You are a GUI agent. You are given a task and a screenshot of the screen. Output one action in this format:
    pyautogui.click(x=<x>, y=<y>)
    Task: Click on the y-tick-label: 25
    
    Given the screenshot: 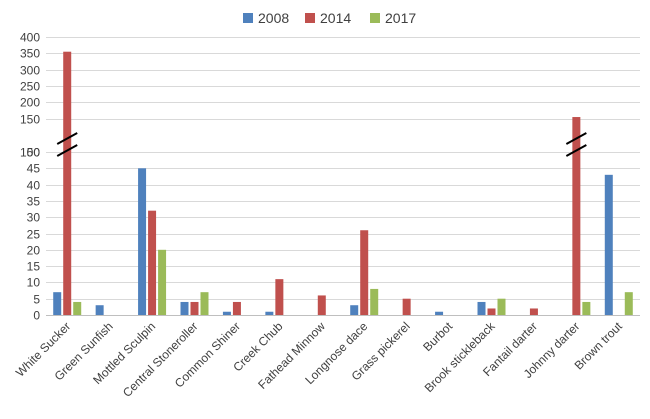 What is the action you would take?
    pyautogui.click(x=34, y=235)
    